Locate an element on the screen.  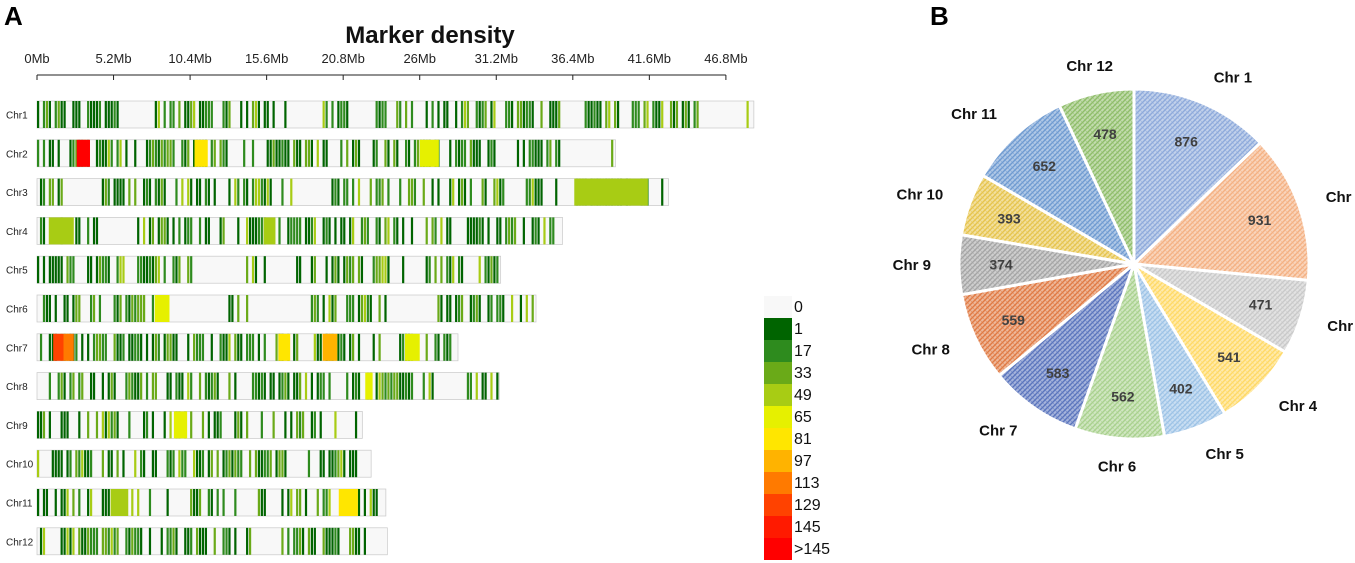
legend-label: 97 is located at coordinates (803, 461).